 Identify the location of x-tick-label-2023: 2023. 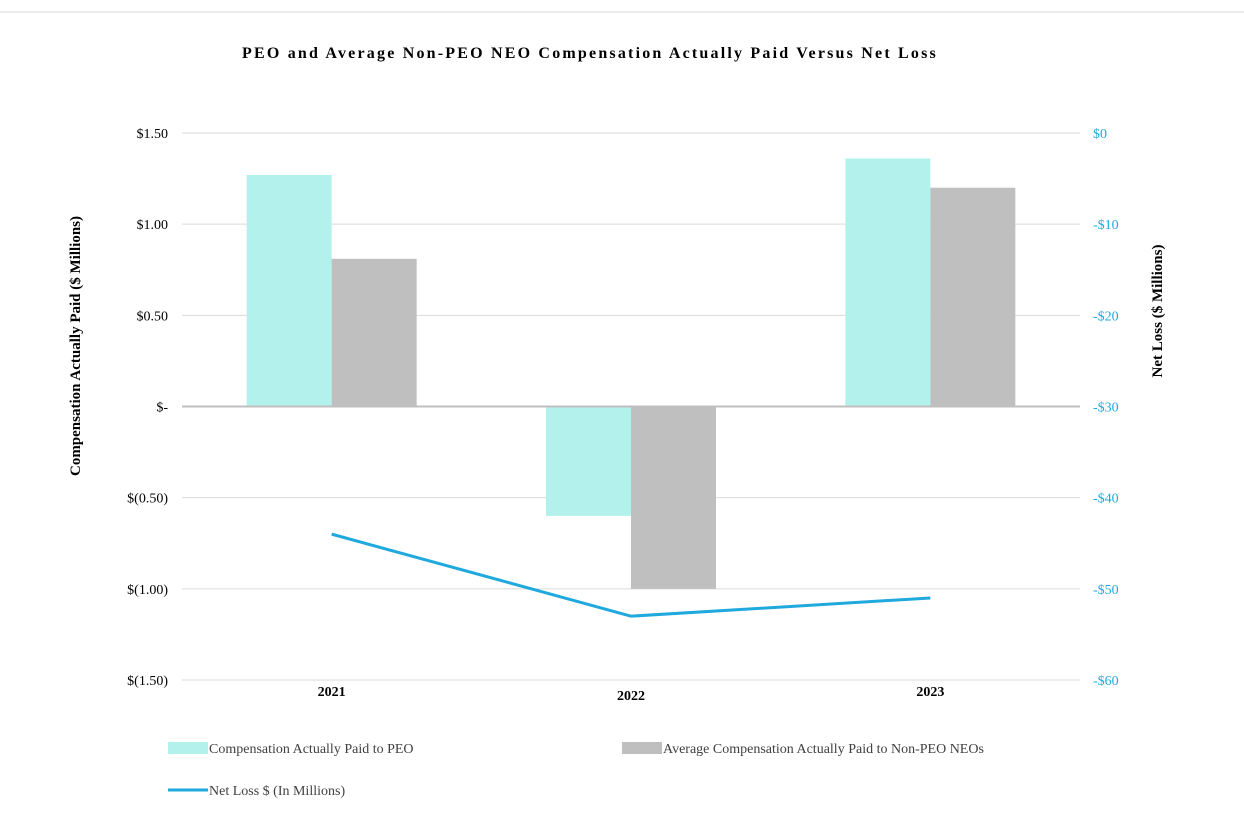
(930, 692).